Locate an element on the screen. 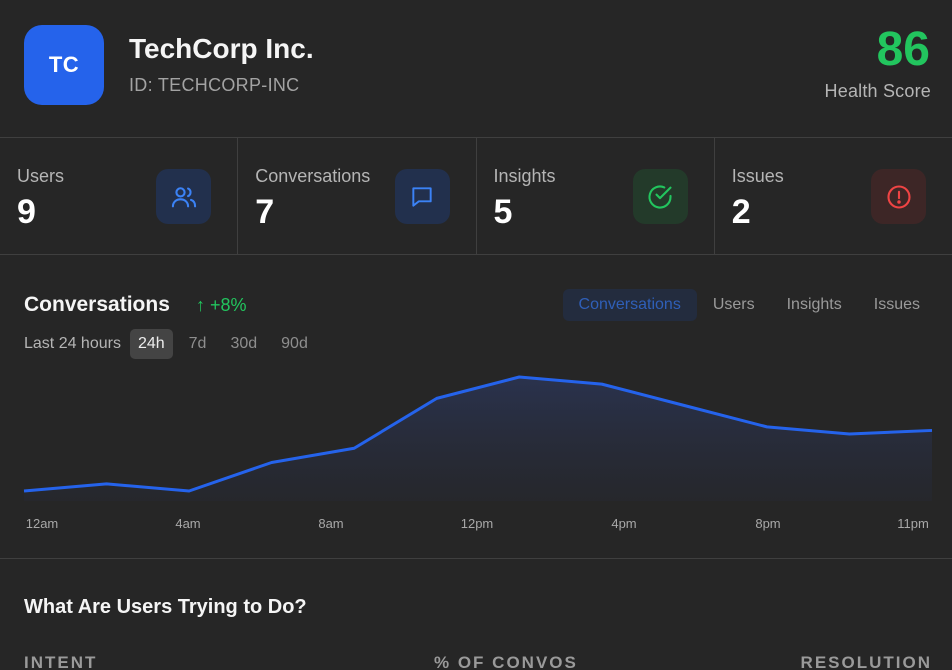  check-circle-icon is located at coordinates (660, 196).